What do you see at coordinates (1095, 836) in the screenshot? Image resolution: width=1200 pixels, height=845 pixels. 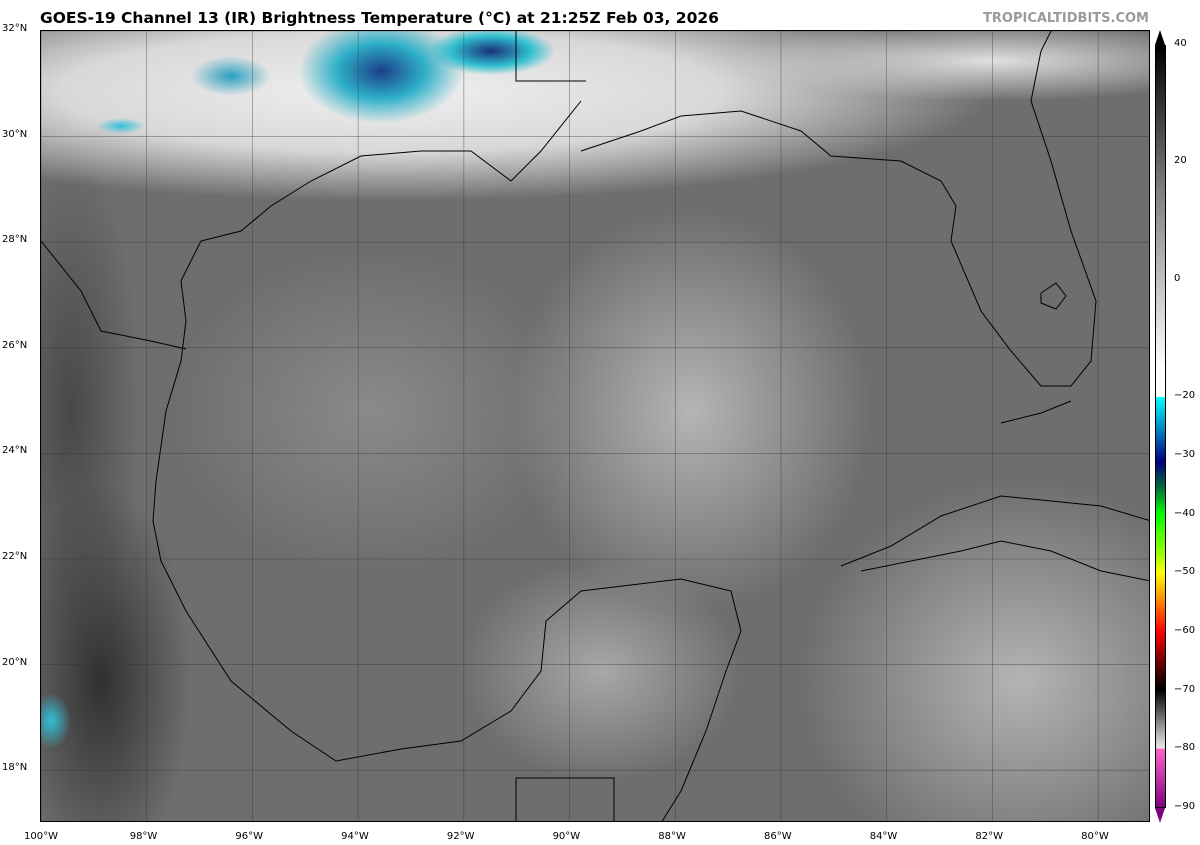 I see `lon-tick-label: 80°W` at bounding box center [1095, 836].